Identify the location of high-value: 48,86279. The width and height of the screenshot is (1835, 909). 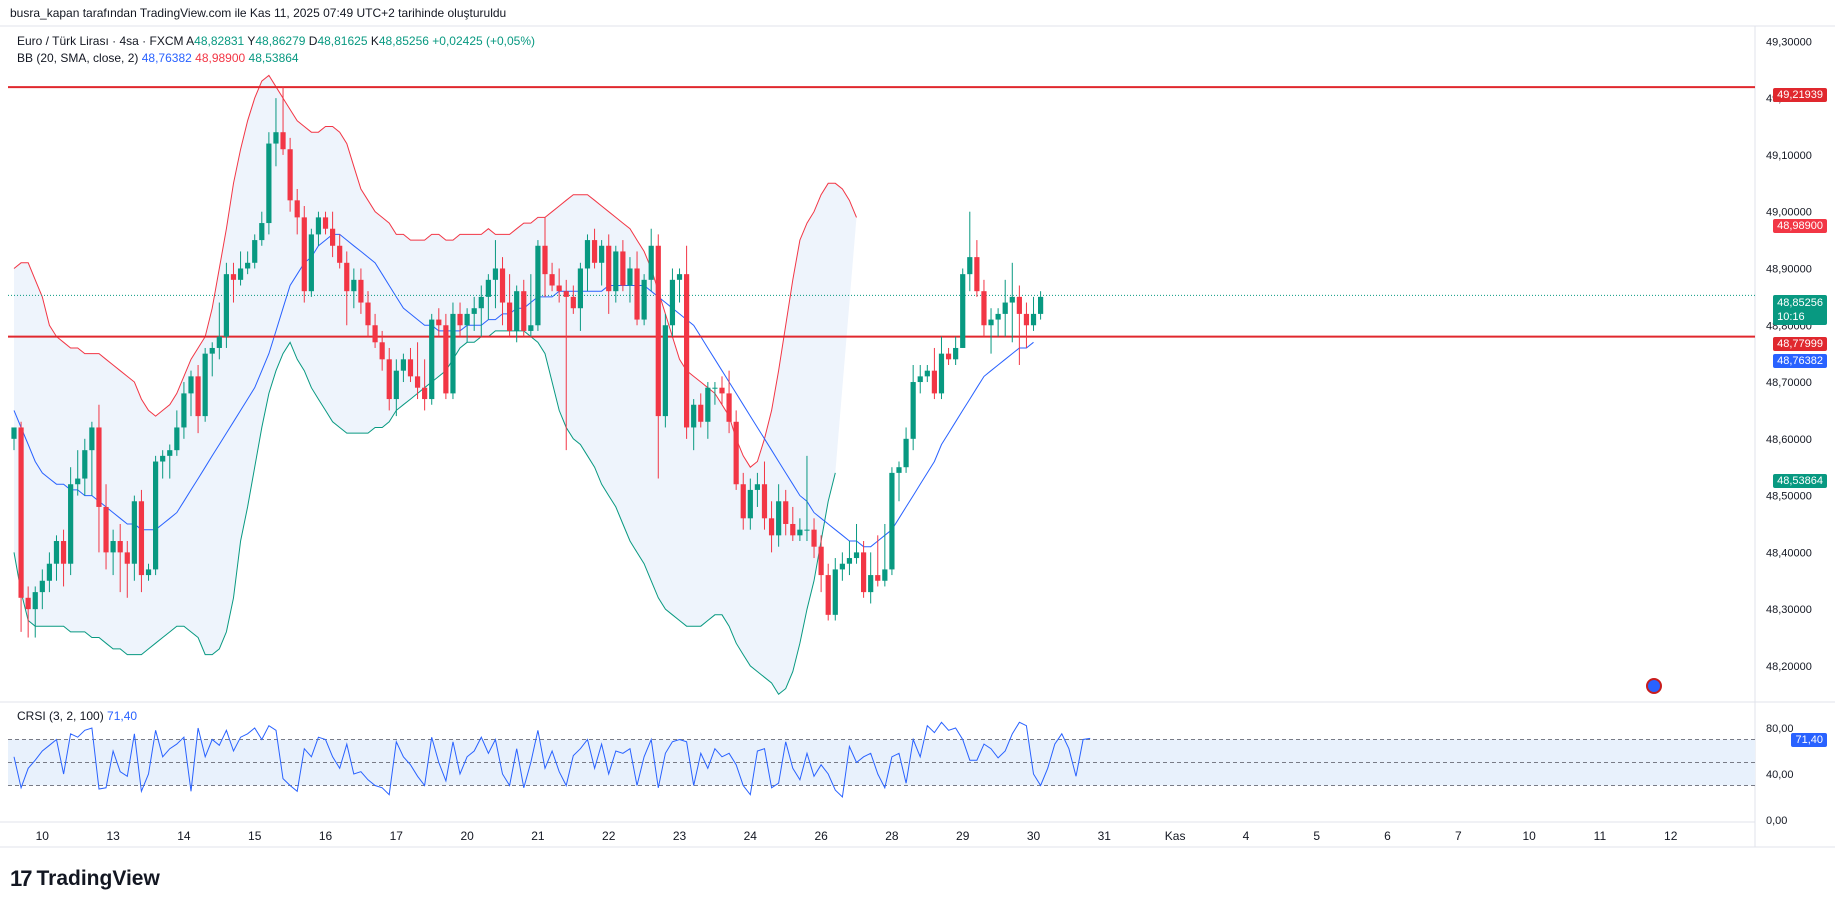
(280, 41).